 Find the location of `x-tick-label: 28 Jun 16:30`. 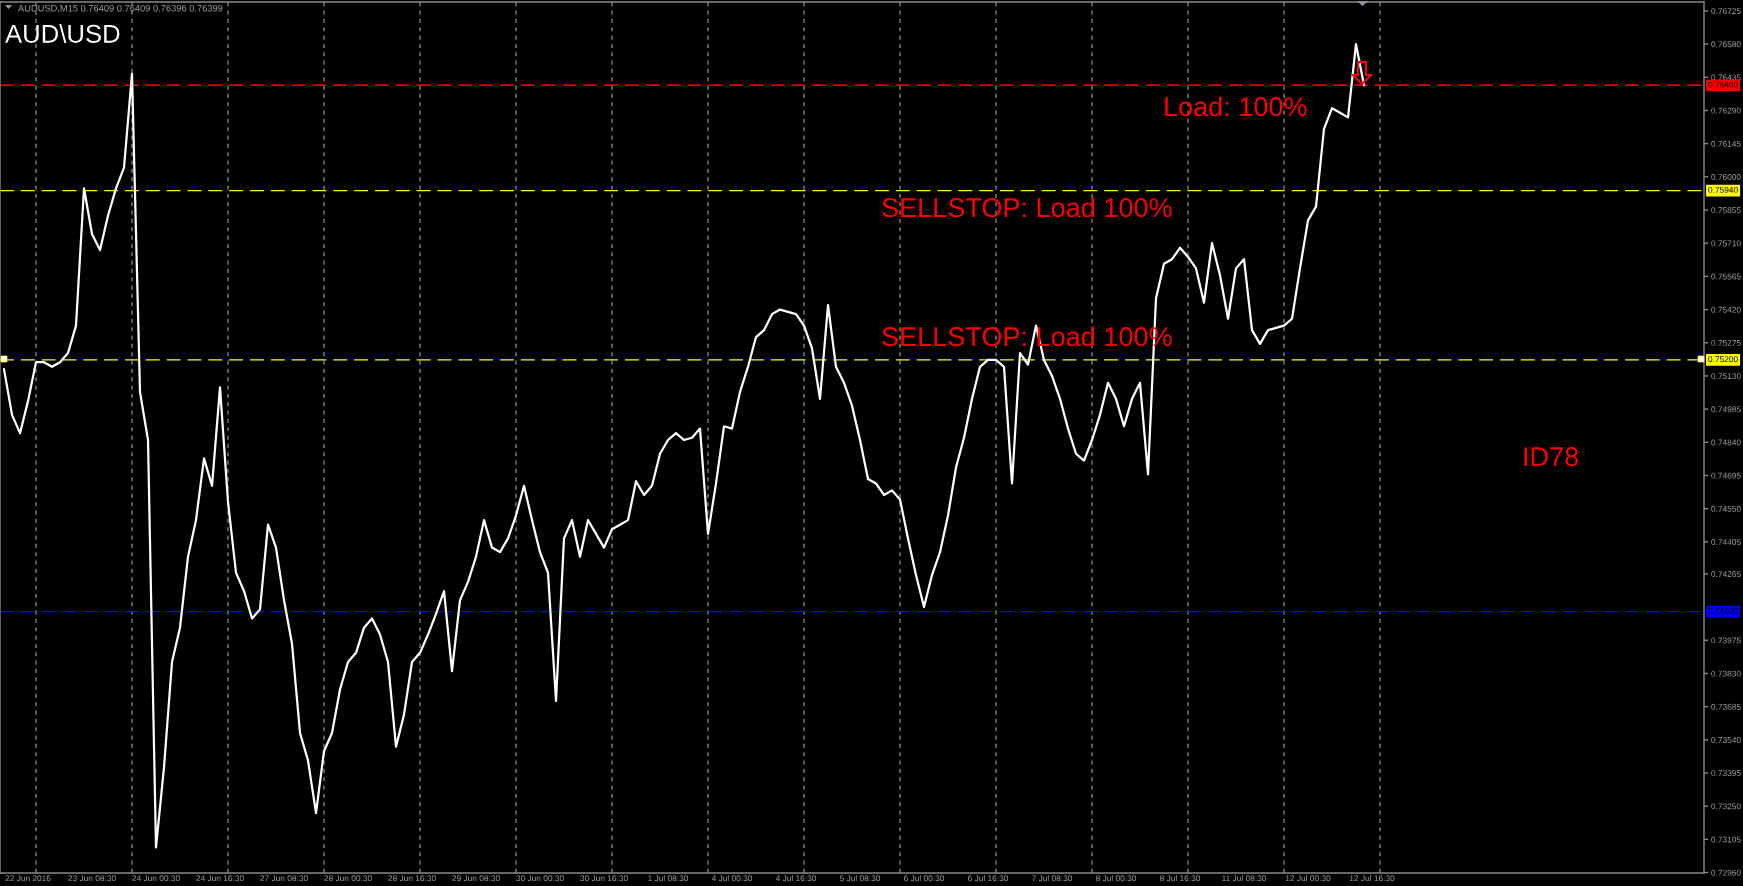

x-tick-label: 28 Jun 16:30 is located at coordinates (412, 878).